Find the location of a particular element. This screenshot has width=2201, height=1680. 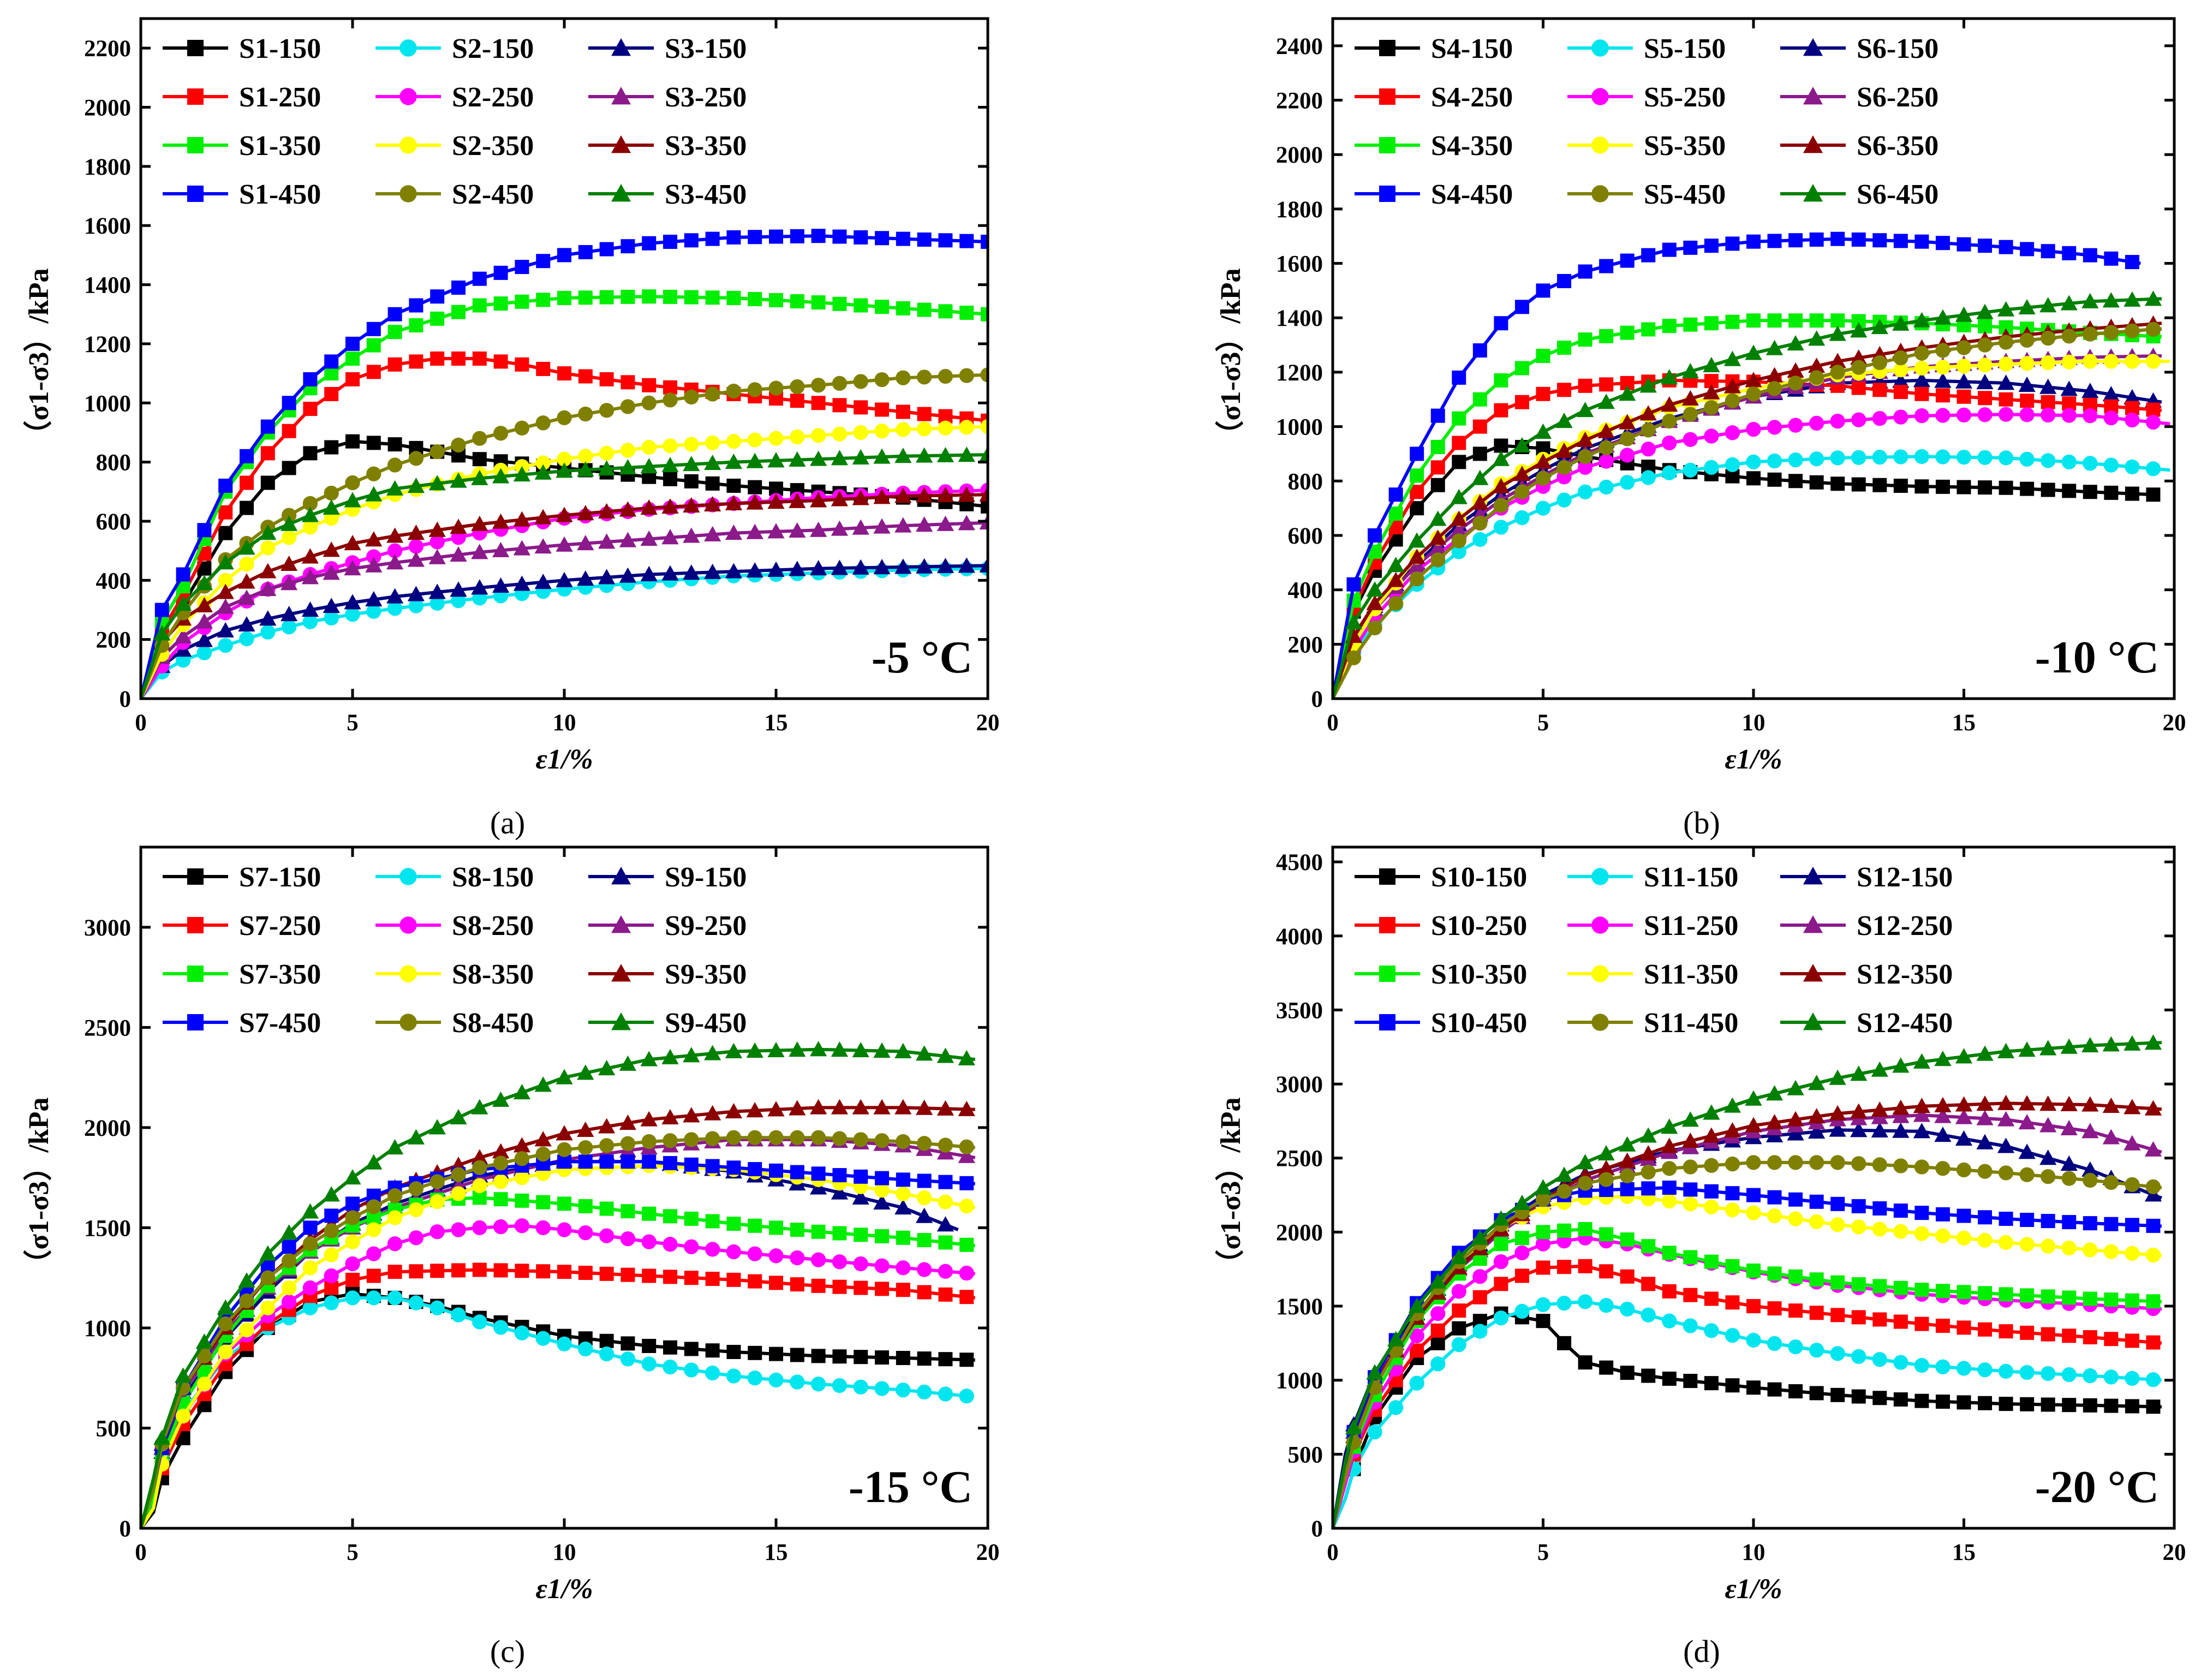

x-tick-label: 15 is located at coordinates (1964, 1552).